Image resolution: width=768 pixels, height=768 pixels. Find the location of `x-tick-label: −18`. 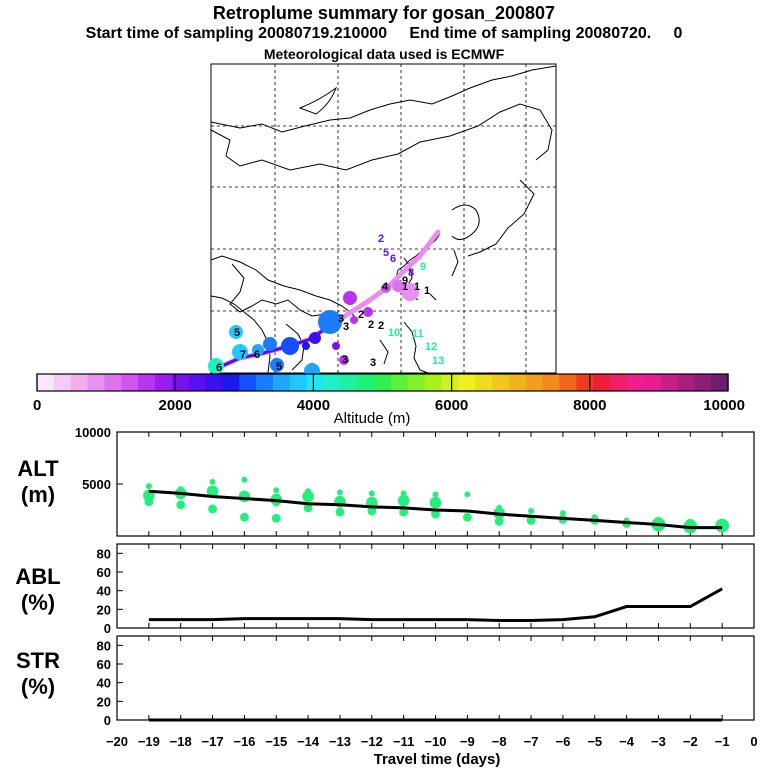

x-tick-label: −18 is located at coordinates (181, 741).